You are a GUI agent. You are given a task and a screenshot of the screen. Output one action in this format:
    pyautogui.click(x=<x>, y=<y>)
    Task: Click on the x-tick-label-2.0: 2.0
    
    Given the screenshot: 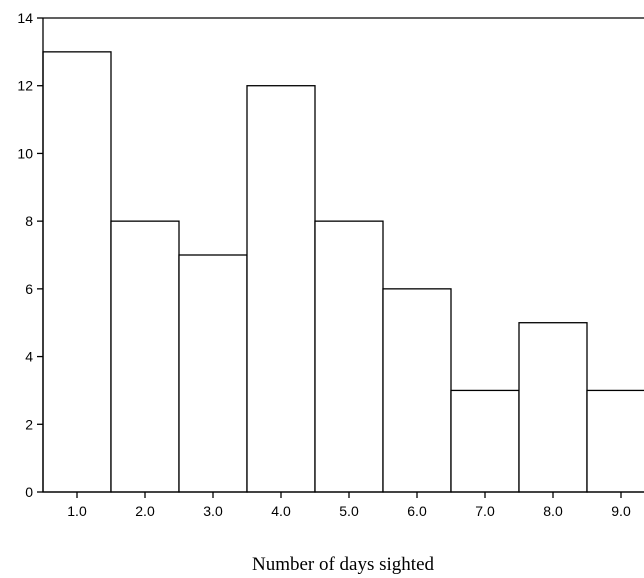 What is the action you would take?
    pyautogui.click(x=145, y=511)
    